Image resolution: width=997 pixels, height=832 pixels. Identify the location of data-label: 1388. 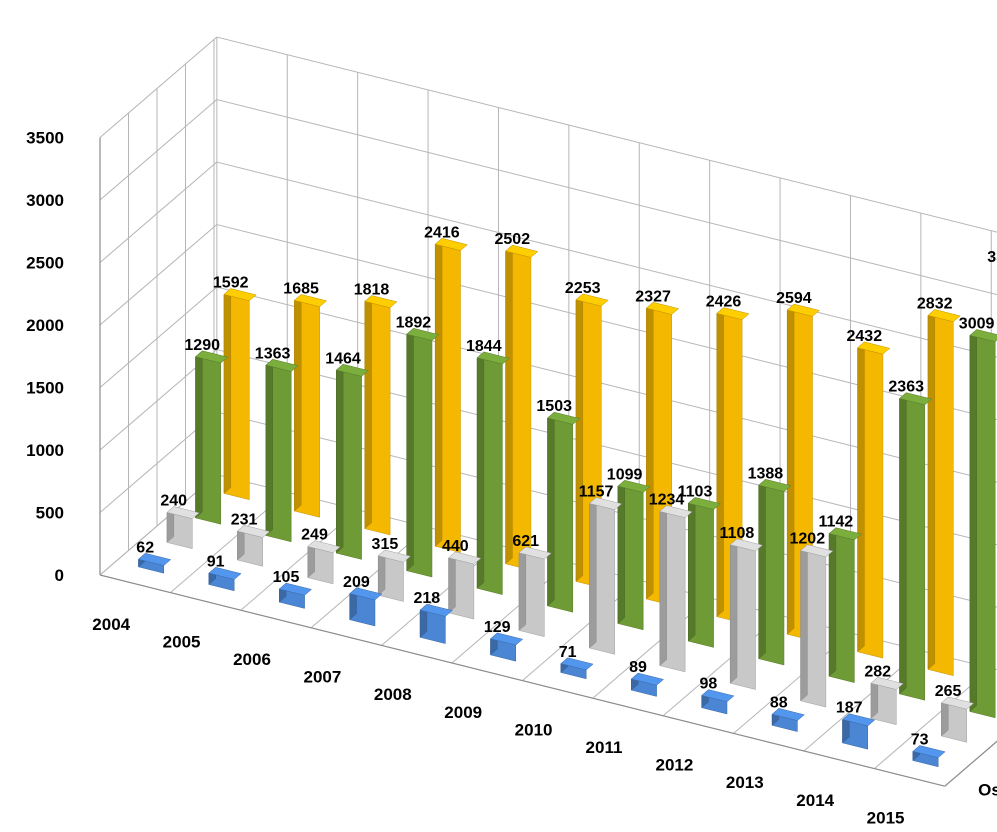
(766, 473).